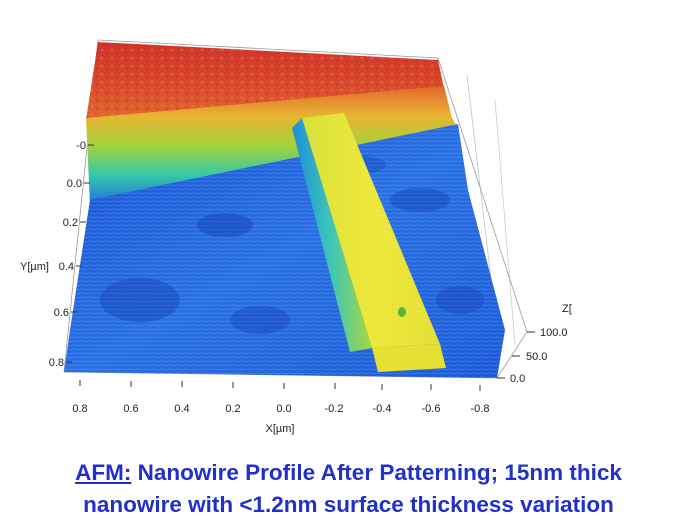 This screenshot has height=532, width=697. Describe the element at coordinates (534, 344) in the screenshot. I see `z-axis: 100.0 50.0 0.0 Z[` at that location.